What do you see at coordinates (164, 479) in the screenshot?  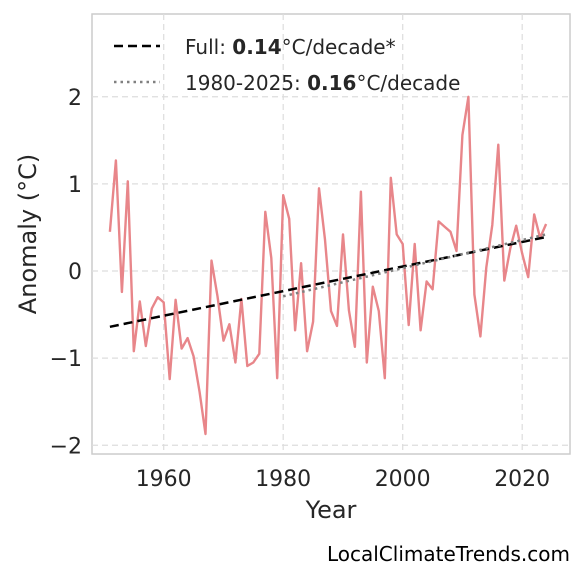 I see `x-tick-label: 1960` at bounding box center [164, 479].